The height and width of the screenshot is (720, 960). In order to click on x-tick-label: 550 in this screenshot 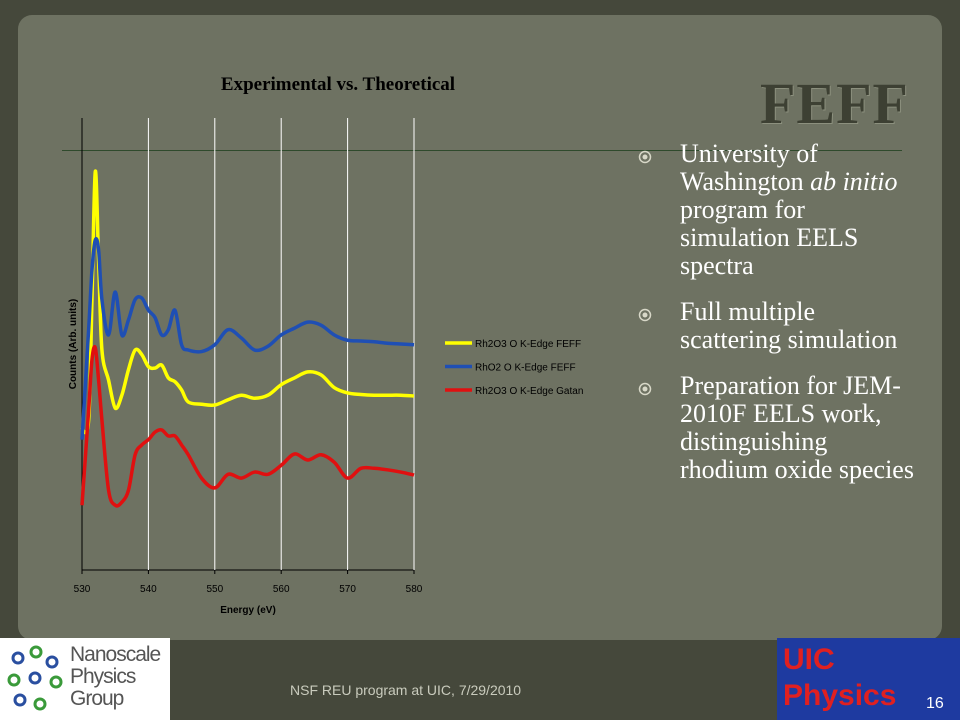, I will do `click(214, 589)`.